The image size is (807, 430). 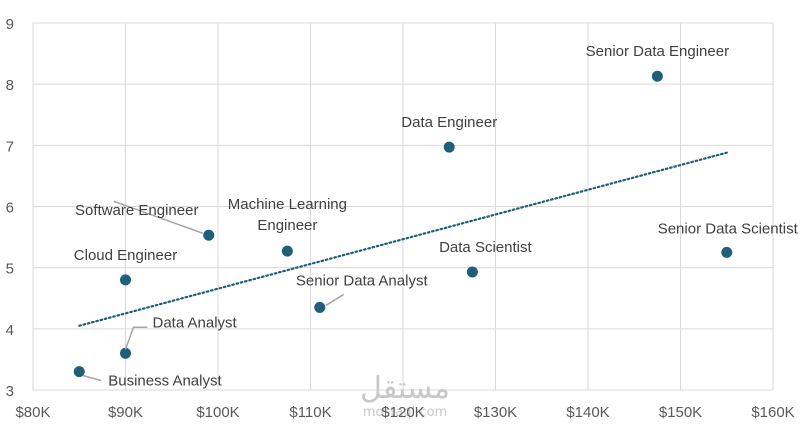 What do you see at coordinates (136, 210) in the screenshot?
I see `point-label: Software Engineer` at bounding box center [136, 210].